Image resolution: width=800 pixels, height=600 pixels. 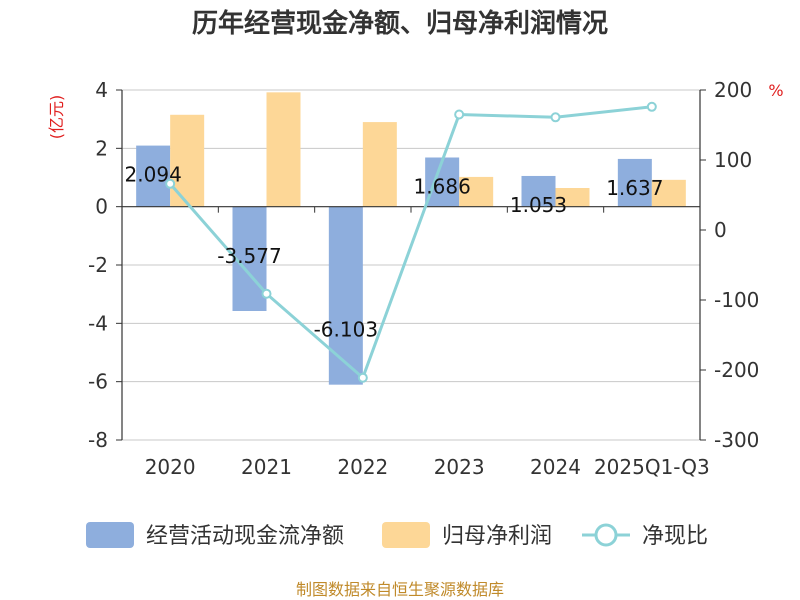 I want to click on x-tick-label: 2022, so click(x=362, y=467).